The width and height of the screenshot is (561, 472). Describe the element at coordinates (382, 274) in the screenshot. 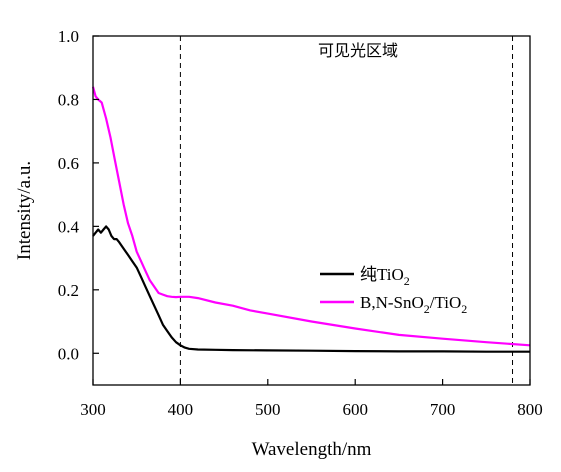

I see `legend-label-tio2-main: 纯TiO` at that location.